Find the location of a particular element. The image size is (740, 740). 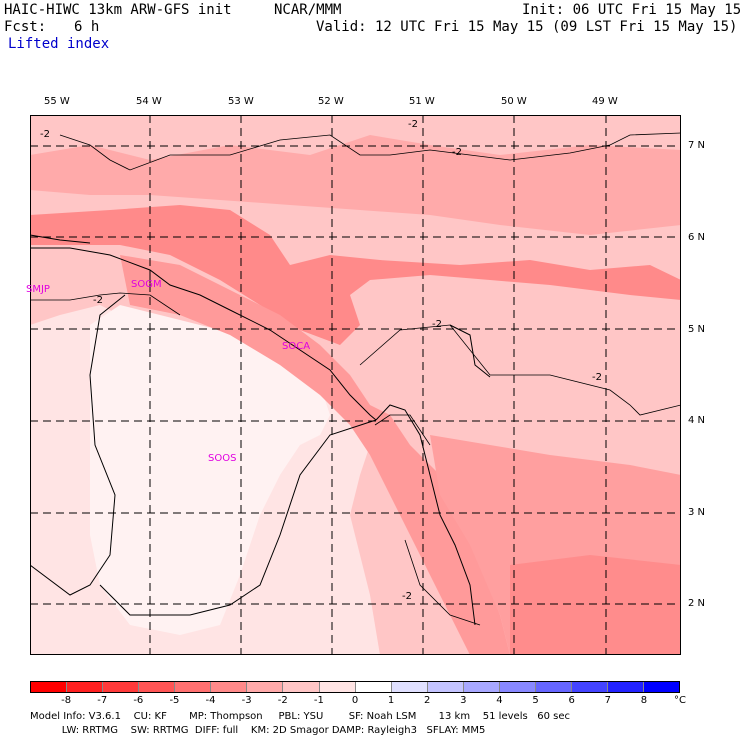

colorbar-tick-label: 3 is located at coordinates (463, 700).